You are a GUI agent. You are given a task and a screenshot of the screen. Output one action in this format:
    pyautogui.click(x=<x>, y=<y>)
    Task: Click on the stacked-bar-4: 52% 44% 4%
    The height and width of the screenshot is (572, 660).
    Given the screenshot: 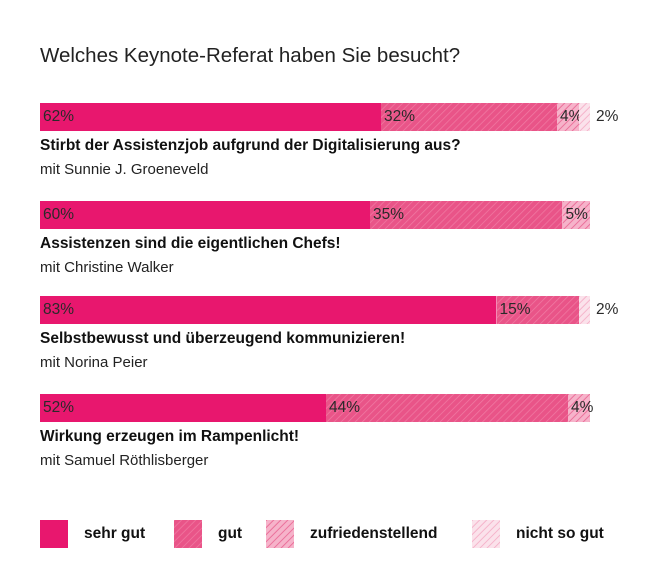 What is the action you would take?
    pyautogui.click(x=340, y=408)
    